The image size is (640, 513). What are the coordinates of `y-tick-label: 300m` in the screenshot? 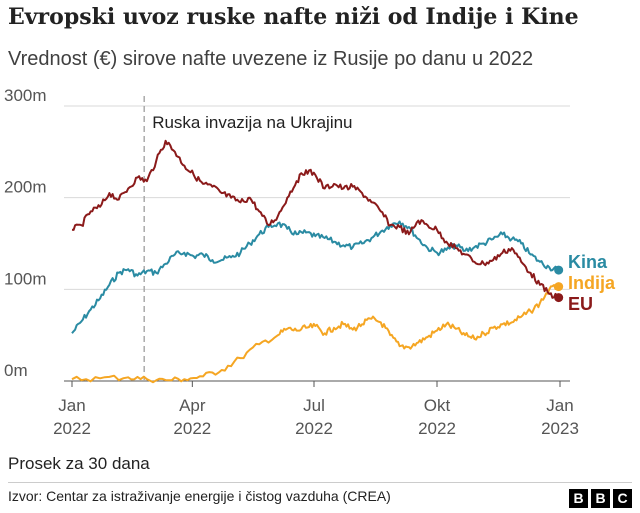 It's located at (25, 95).